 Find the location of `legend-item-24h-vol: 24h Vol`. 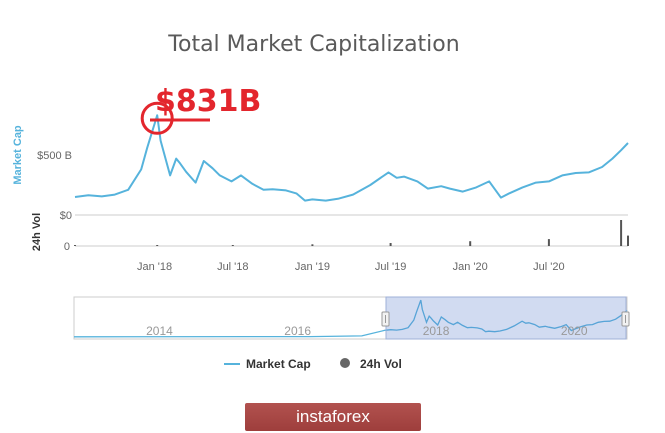

legend-item-24h-vol: 24h Vol is located at coordinates (371, 364).